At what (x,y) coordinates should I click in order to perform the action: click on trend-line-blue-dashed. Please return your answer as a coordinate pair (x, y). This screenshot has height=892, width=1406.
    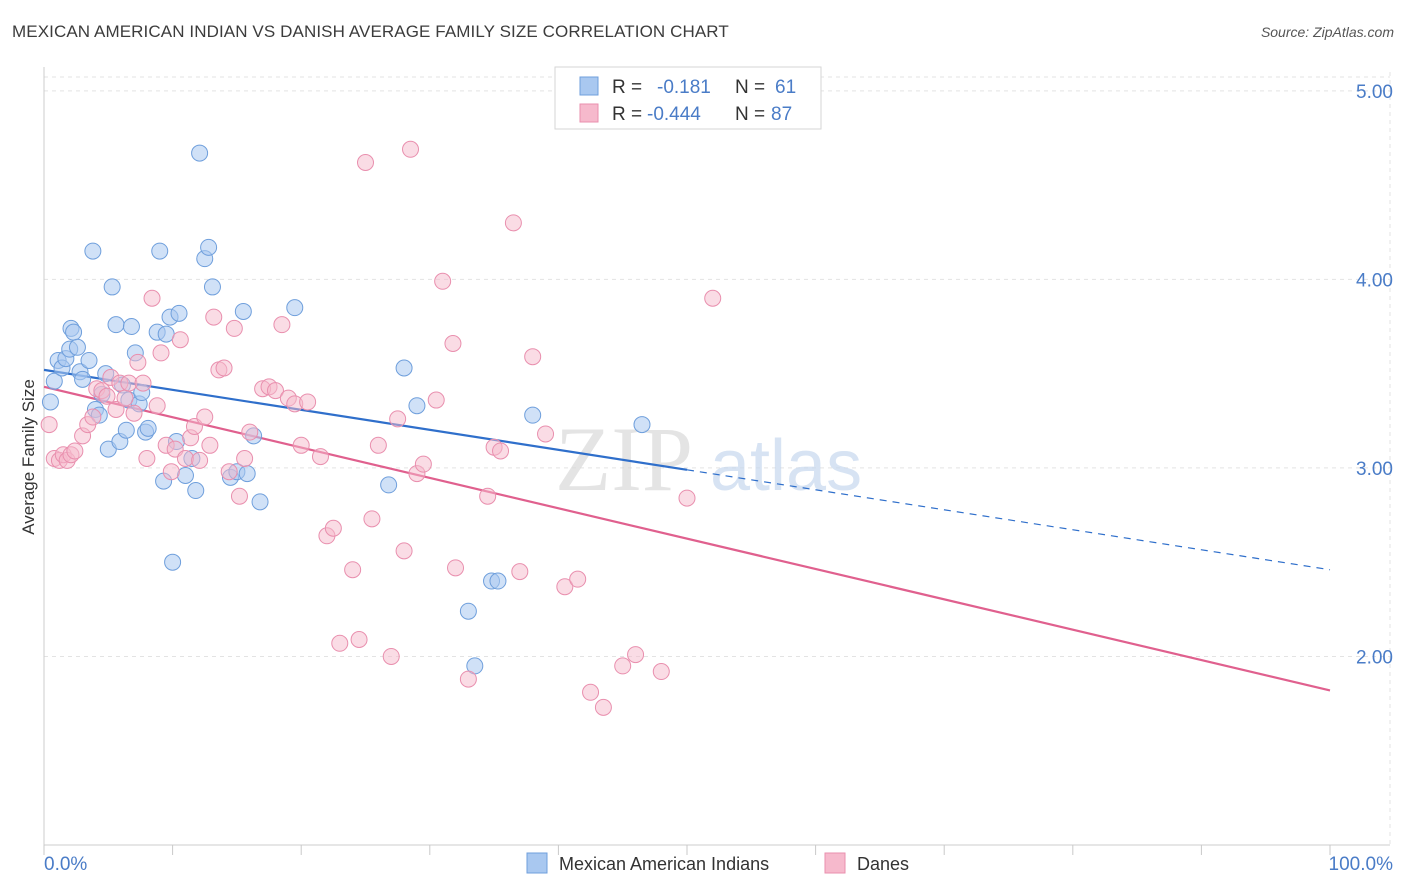
    Looking at the image, I should click on (1008, 520).